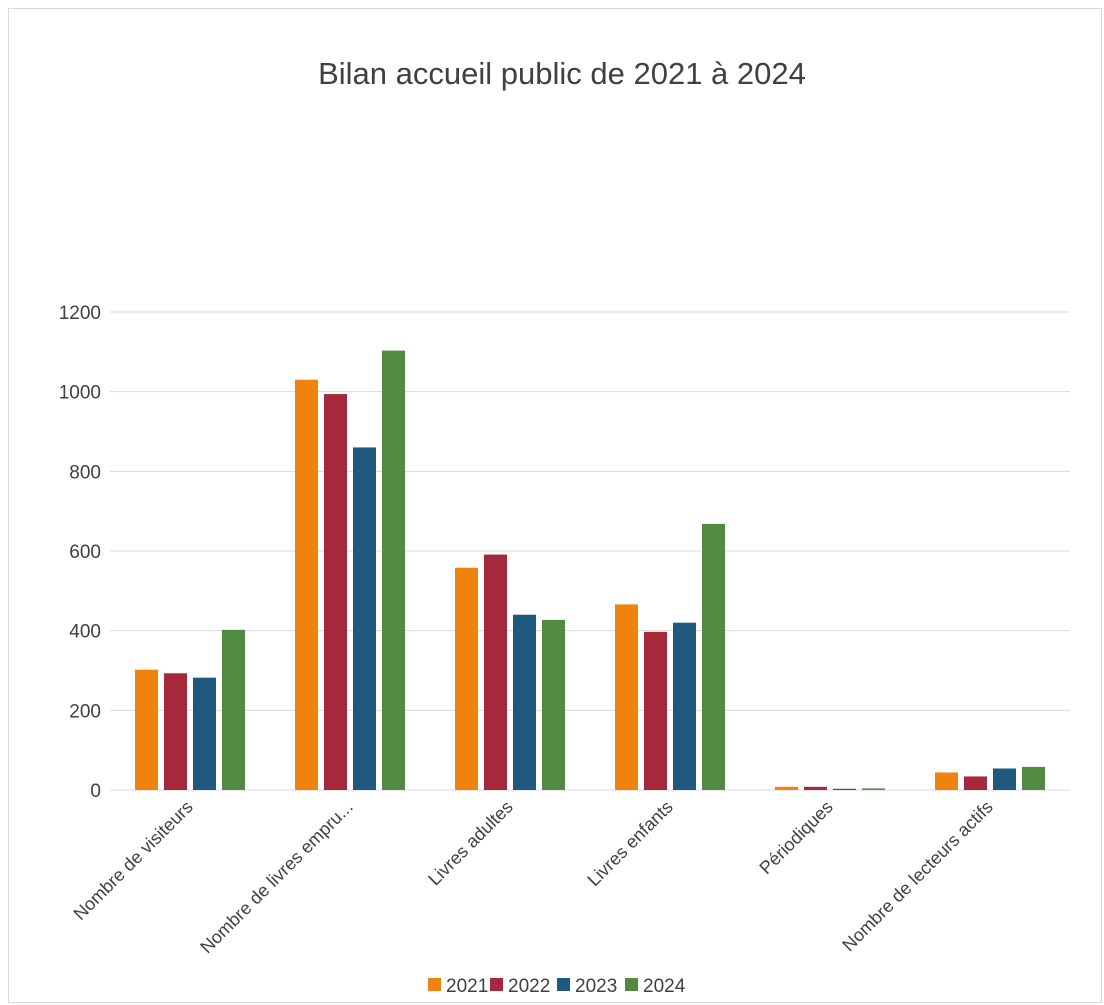 Image resolution: width=1104 pixels, height=1005 pixels. I want to click on legend: 2021 2022 2023 2024, so click(557, 986).